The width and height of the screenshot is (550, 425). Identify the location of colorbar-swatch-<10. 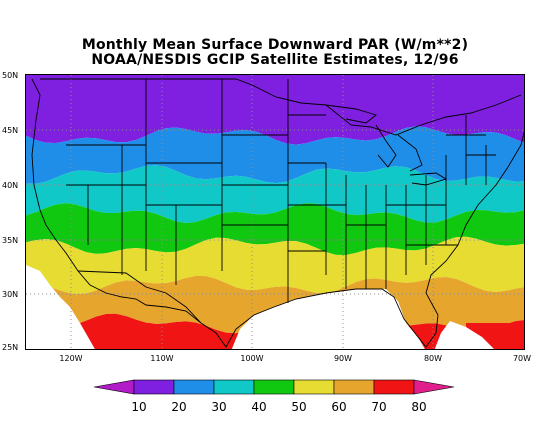
(114, 387).